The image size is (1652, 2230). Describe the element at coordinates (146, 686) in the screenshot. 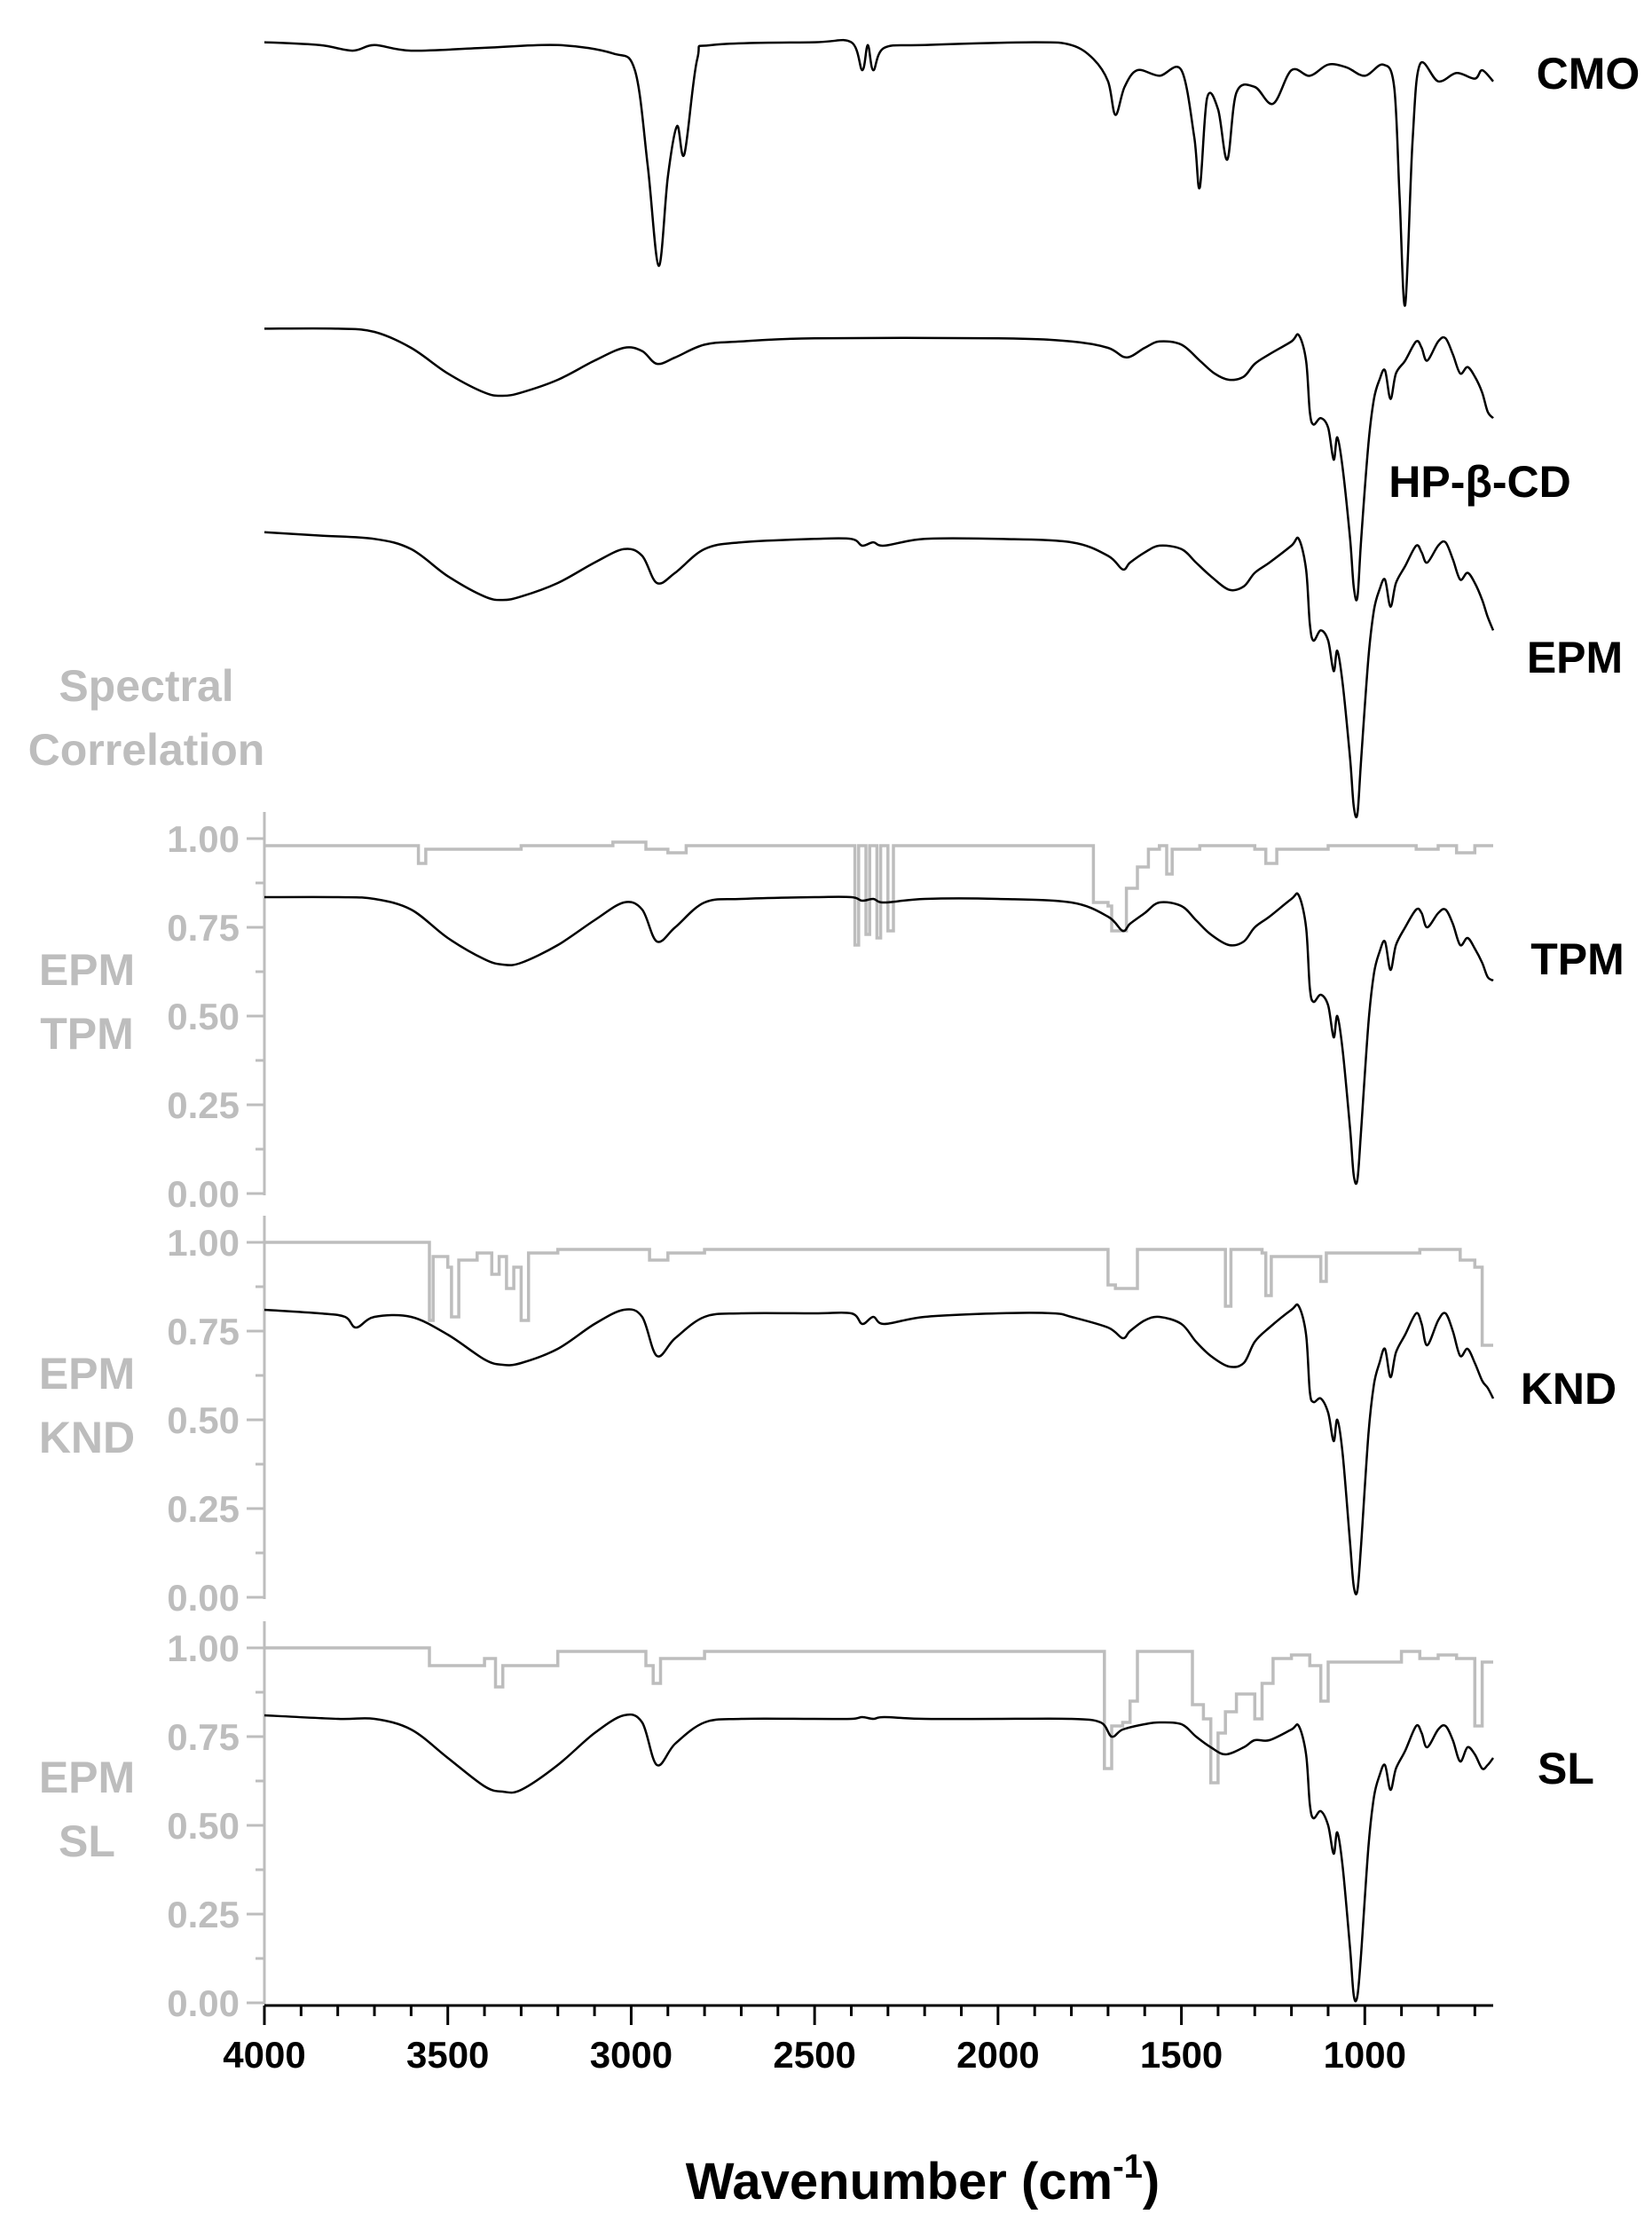

I see `correlation-header-line-1: Spectral` at that location.